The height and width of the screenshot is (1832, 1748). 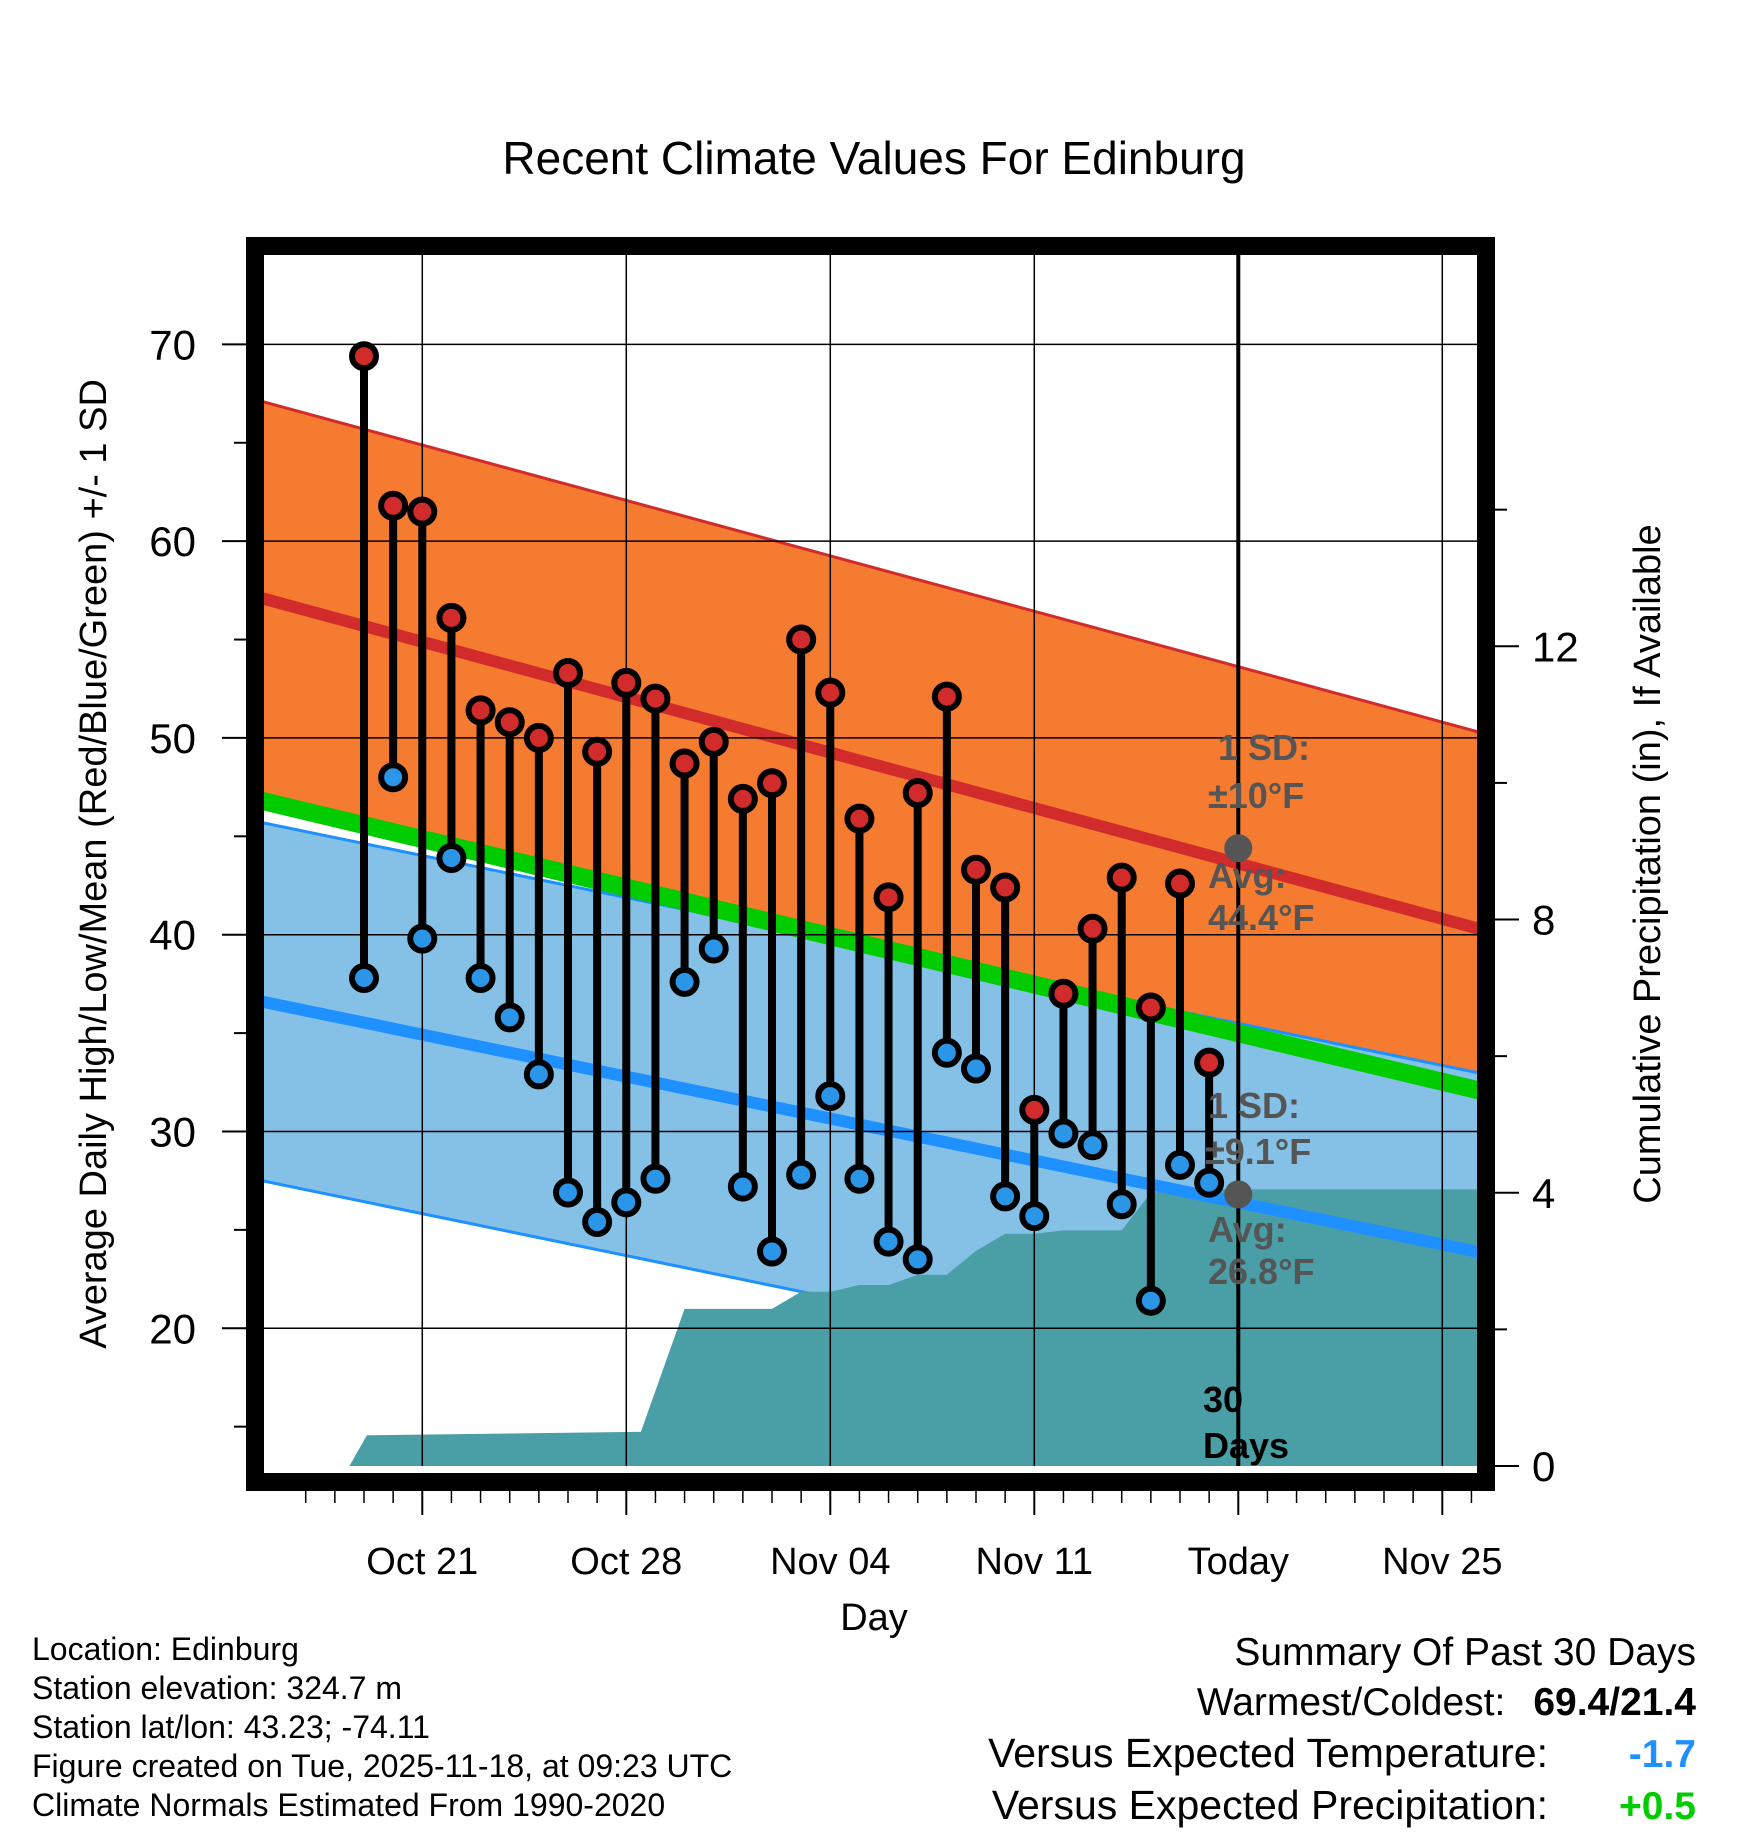 What do you see at coordinates (1351, 1702) in the screenshot?
I see `warm-cold-label: Warmest/Coldest:` at bounding box center [1351, 1702].